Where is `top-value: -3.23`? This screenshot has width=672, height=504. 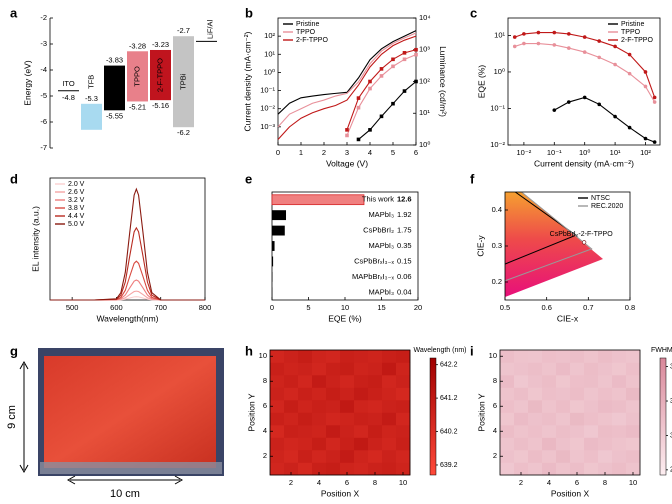 top-value: -3.23 is located at coordinates (160, 44).